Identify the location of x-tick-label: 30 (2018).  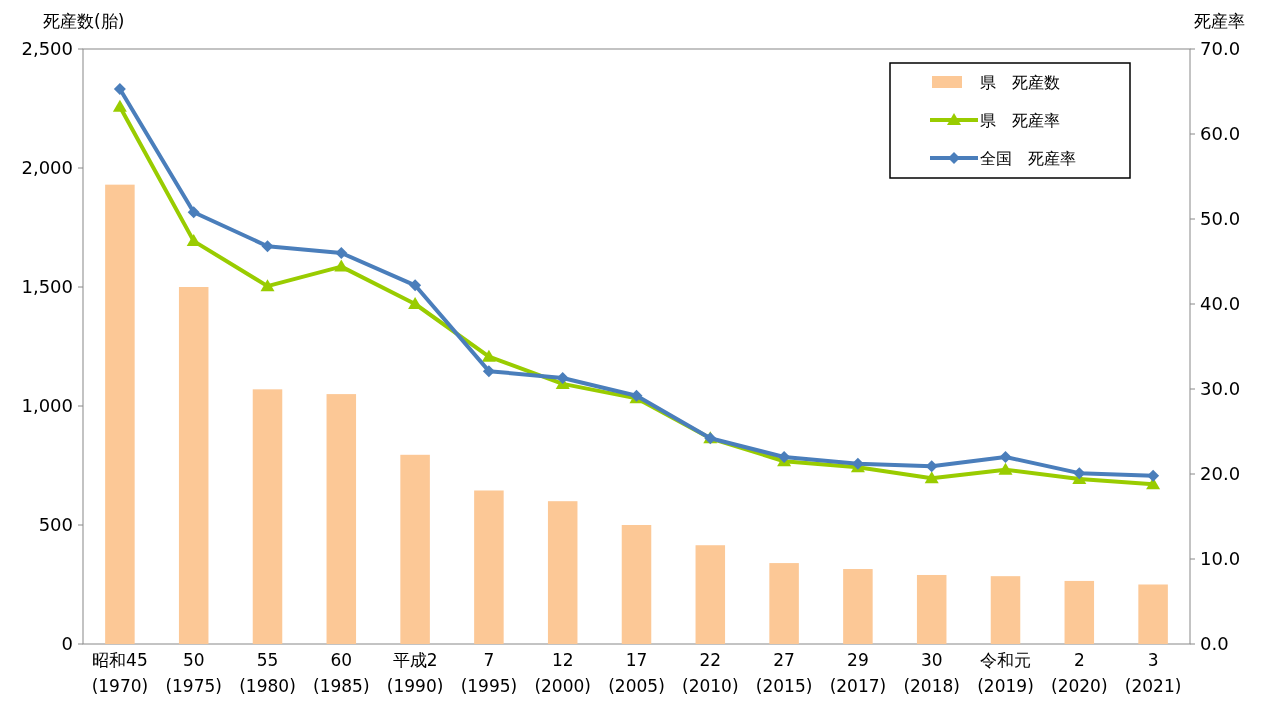
(931, 673).